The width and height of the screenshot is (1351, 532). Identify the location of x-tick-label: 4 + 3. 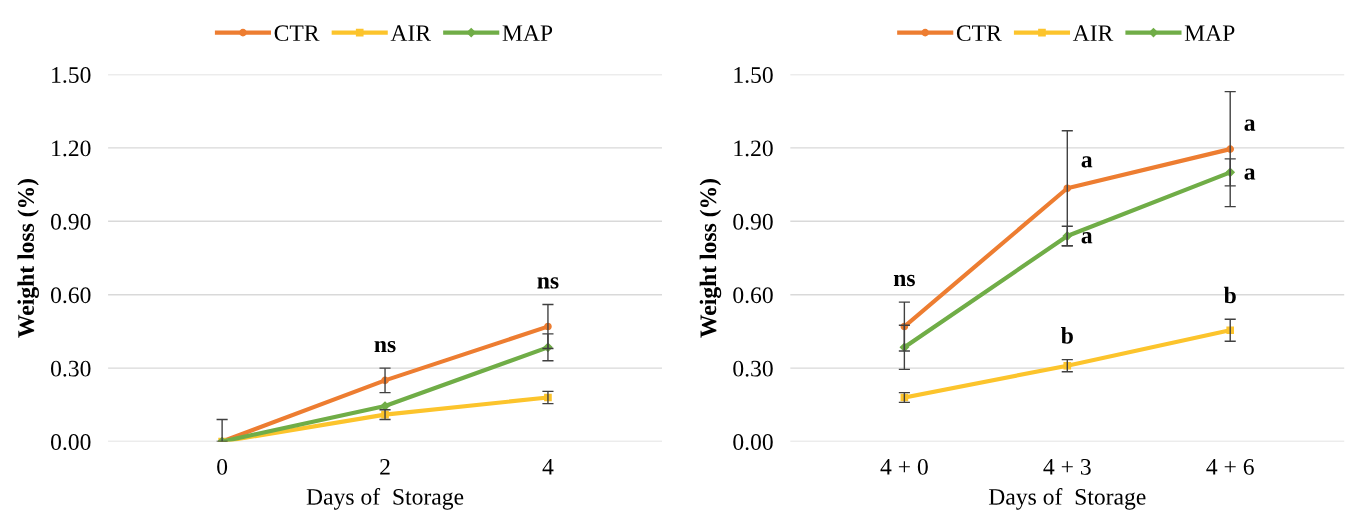
(1067, 466).